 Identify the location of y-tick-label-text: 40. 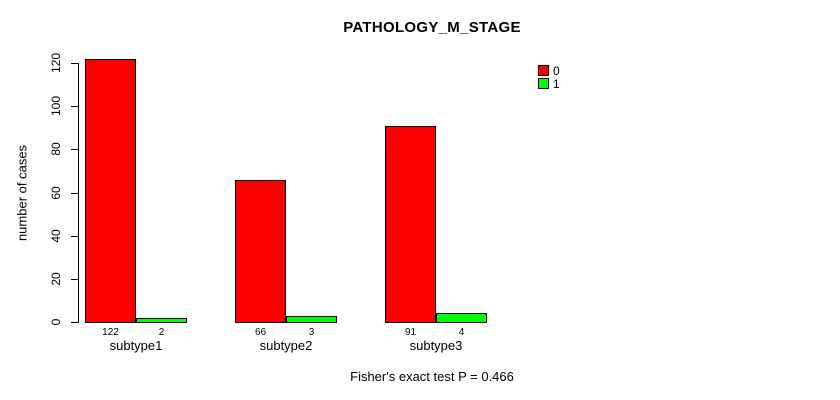
(56, 236).